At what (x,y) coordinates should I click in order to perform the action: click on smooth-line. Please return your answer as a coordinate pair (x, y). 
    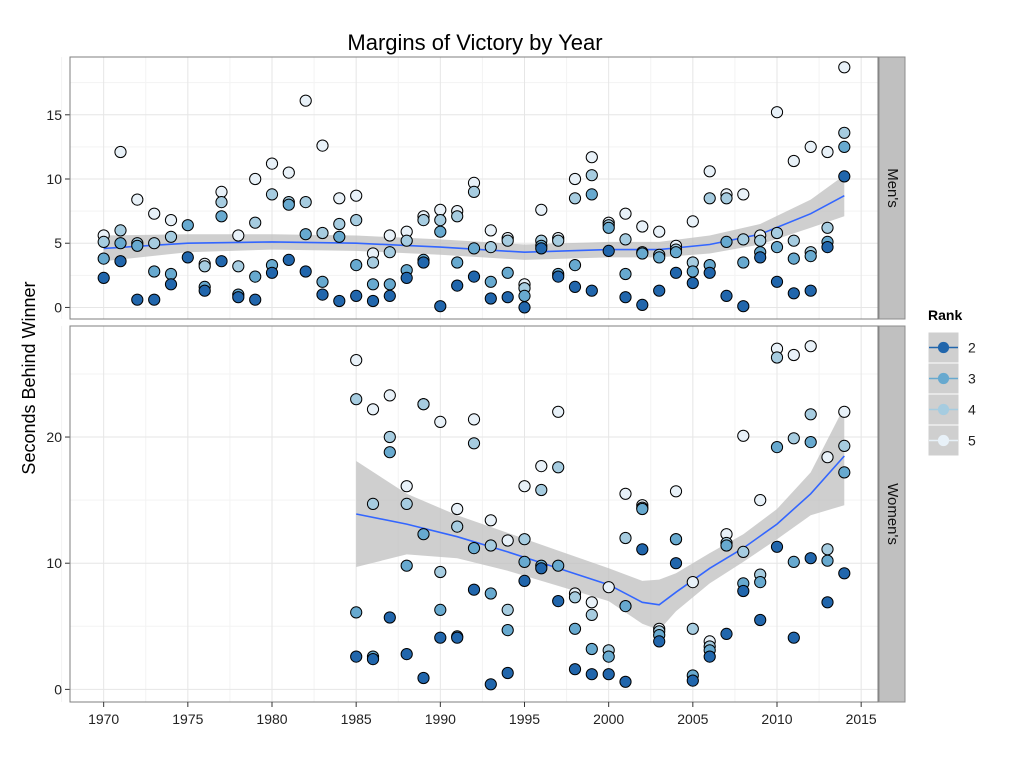
    Looking at the image, I should click on (600, 530).